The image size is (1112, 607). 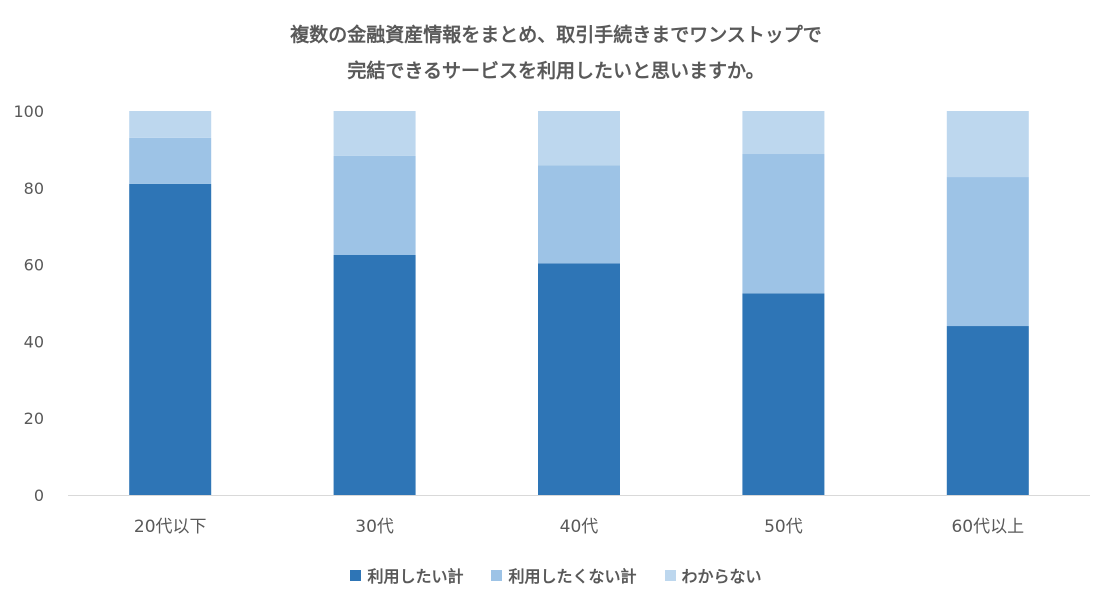 What do you see at coordinates (34, 265) in the screenshot?
I see `y-tick-label: 60` at bounding box center [34, 265].